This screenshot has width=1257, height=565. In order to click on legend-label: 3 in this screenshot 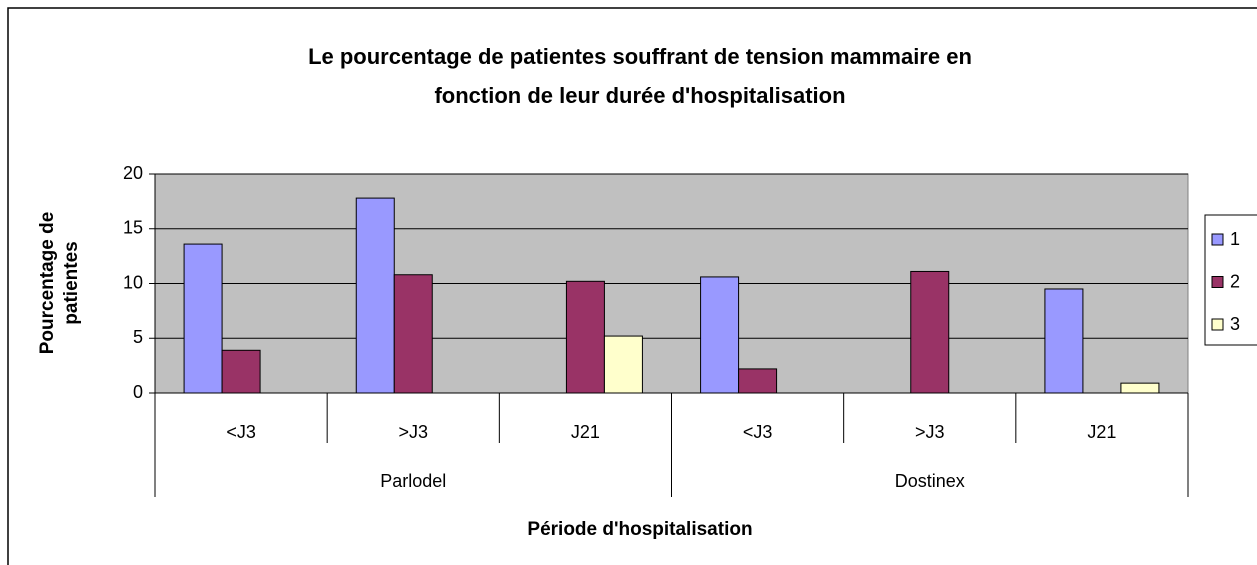, I will do `click(1235, 324)`.